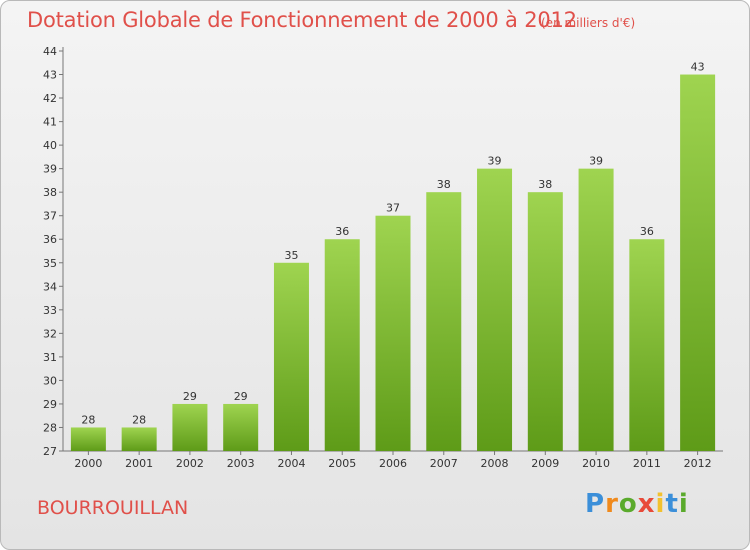 The image size is (750, 550). What do you see at coordinates (50, 122) in the screenshot?
I see `y-tick-label: 41` at bounding box center [50, 122].